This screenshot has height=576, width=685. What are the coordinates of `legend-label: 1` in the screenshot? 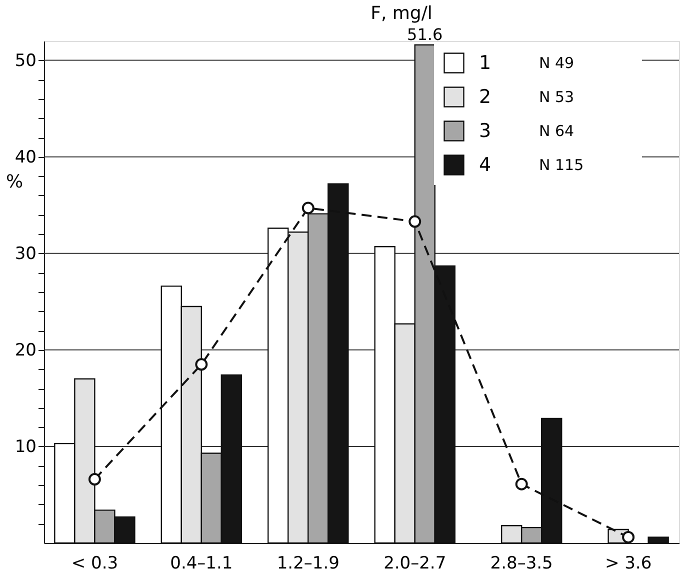 It's located at (485, 63).